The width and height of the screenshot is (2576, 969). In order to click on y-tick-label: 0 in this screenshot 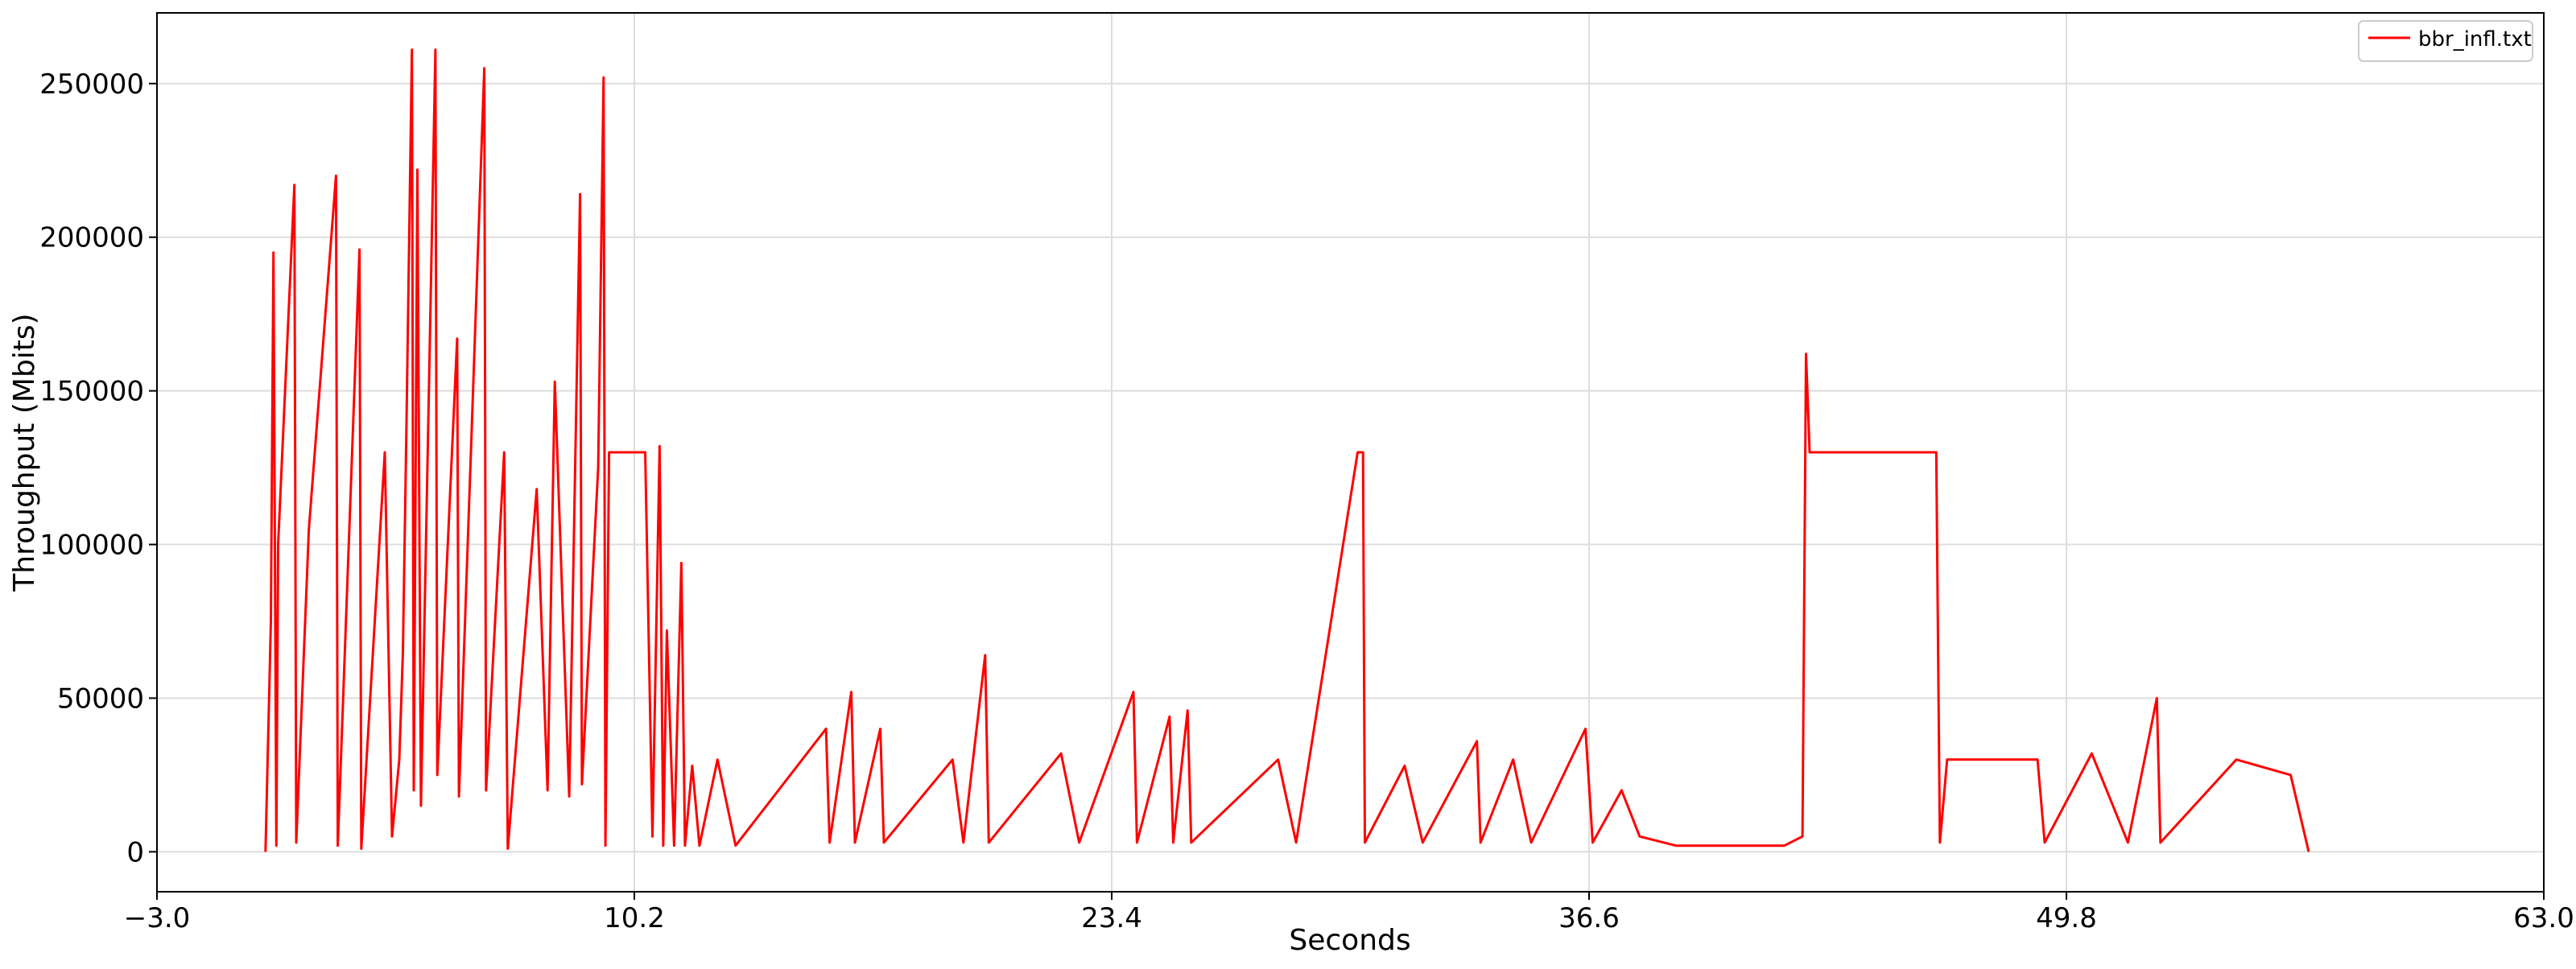, I will do `click(135, 852)`.